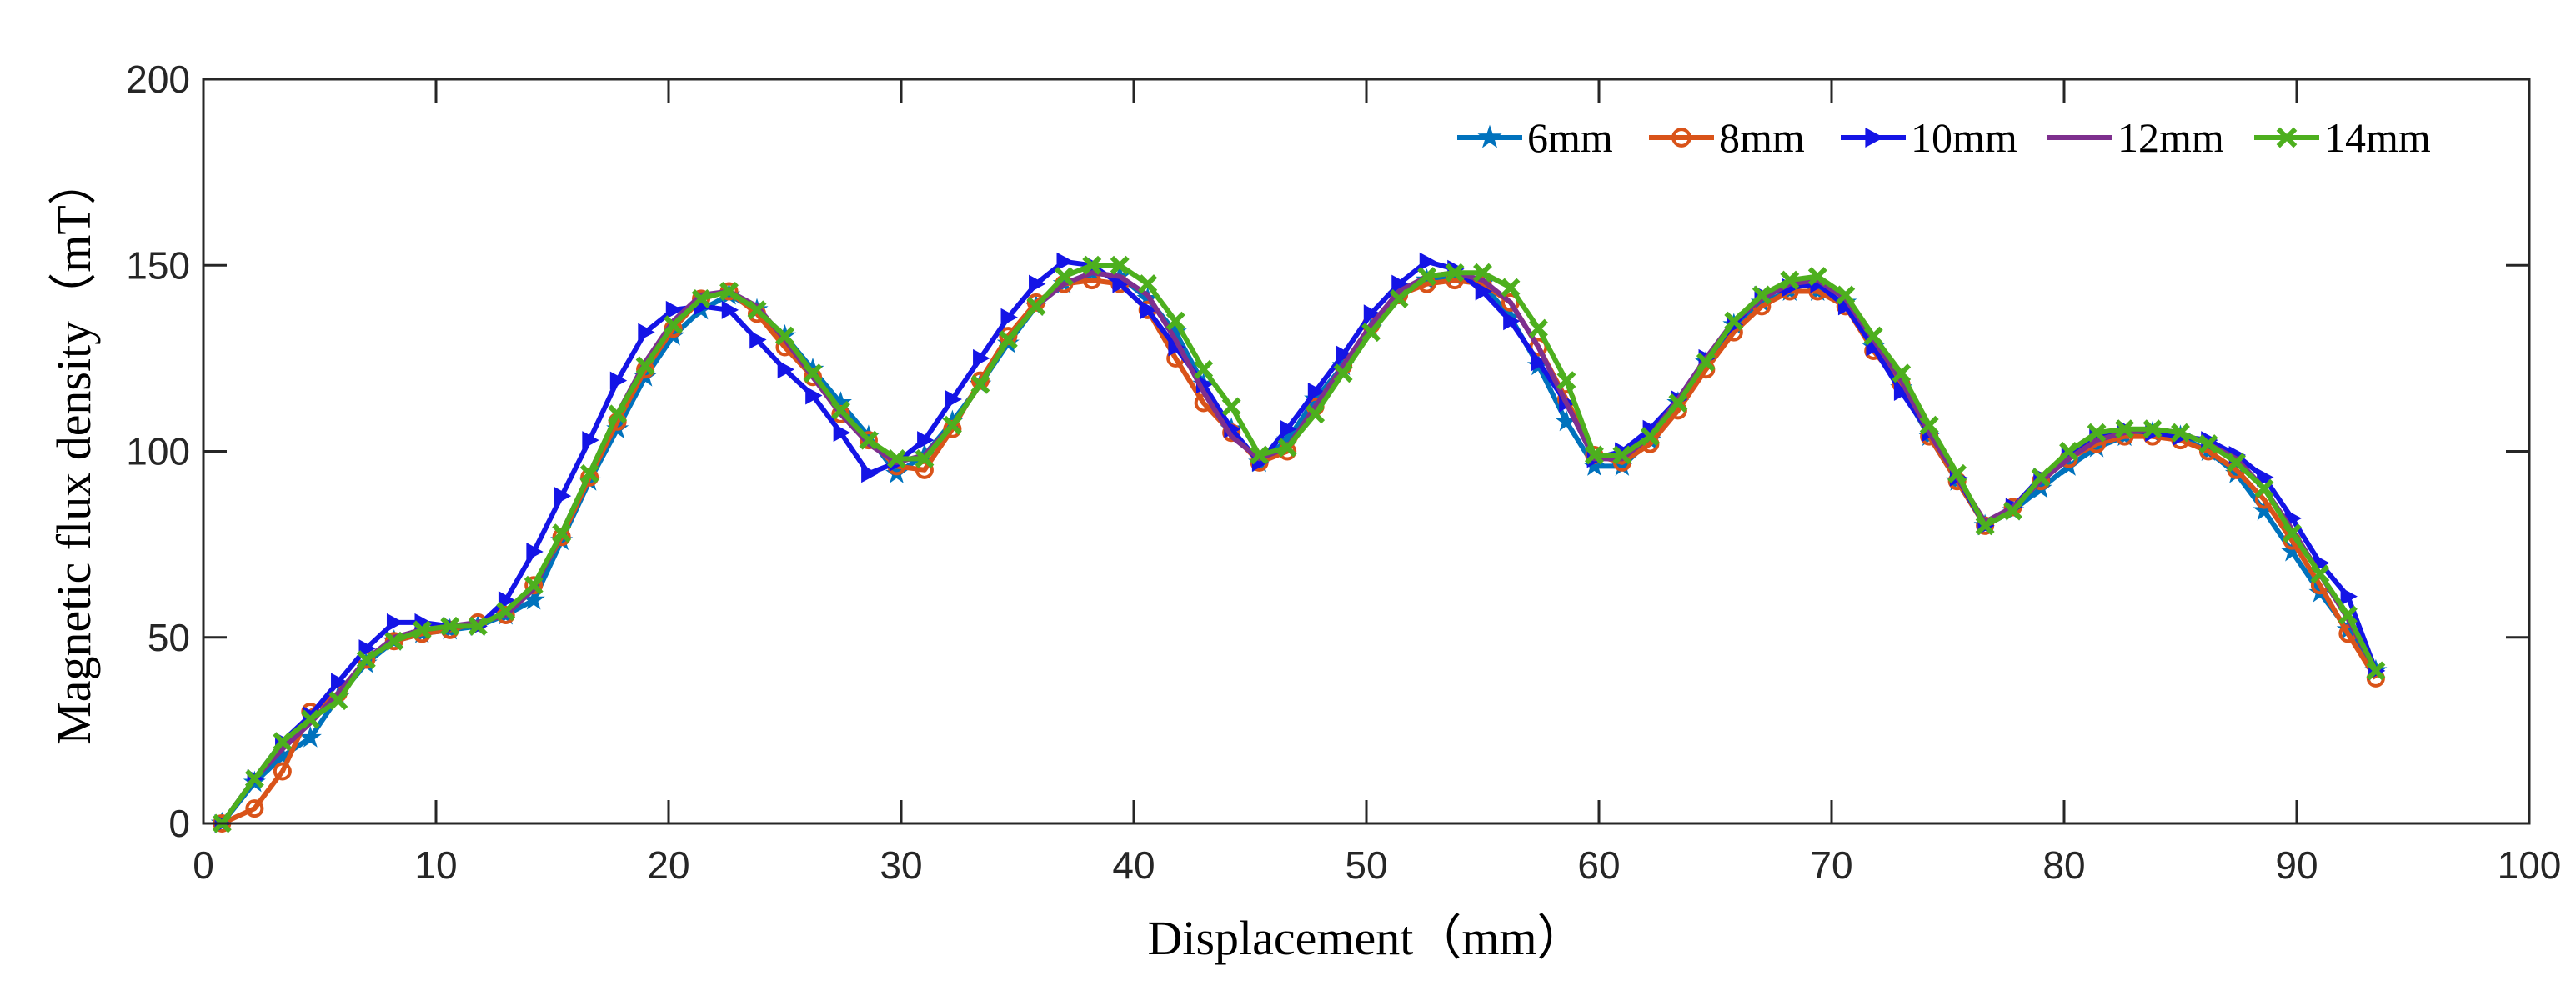 The width and height of the screenshot is (2576, 986). I want to click on x-tick-label: 70, so click(1831, 865).